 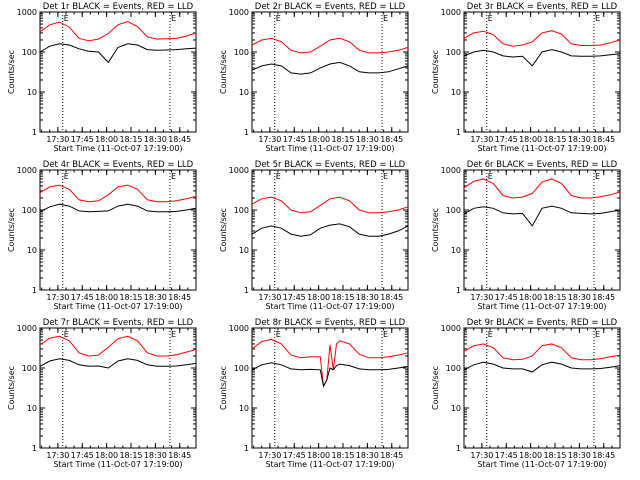 I want to click on panel-title: Det 2r BLACK = Events, RED = LLD, so click(x=330, y=7).